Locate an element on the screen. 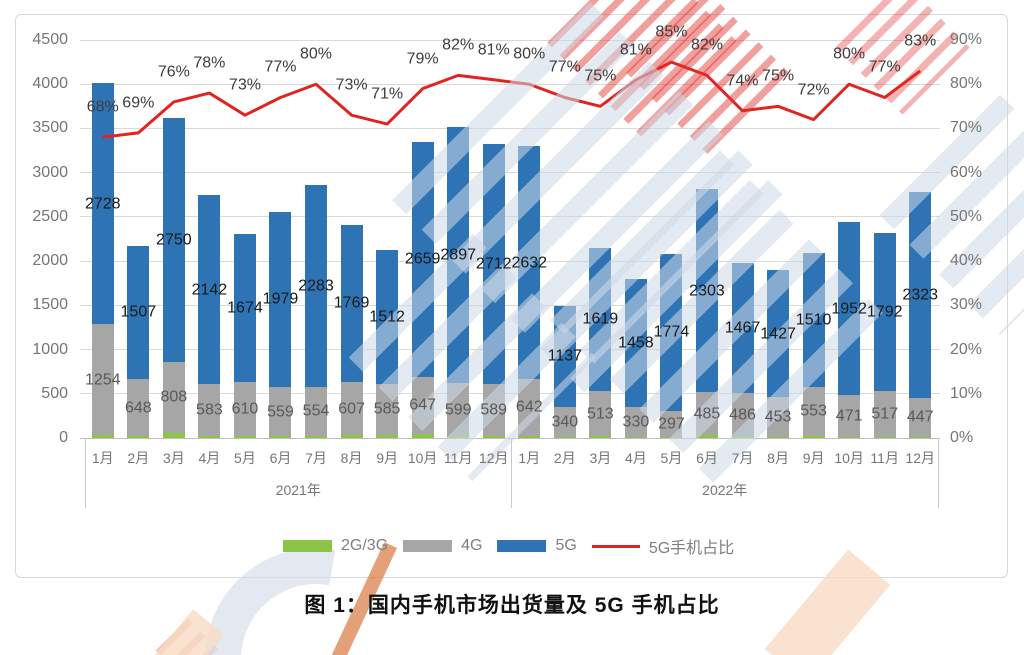 This screenshot has width=1024, height=655. bar-value-label: 2283 is located at coordinates (316, 286).